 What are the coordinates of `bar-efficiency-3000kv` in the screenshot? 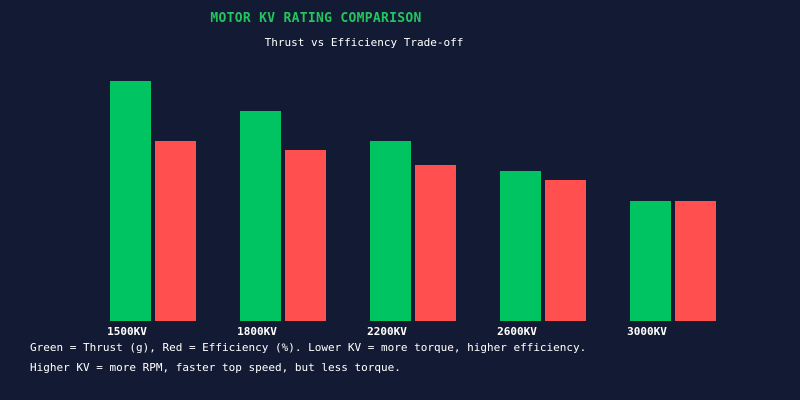 It's located at (695, 261).